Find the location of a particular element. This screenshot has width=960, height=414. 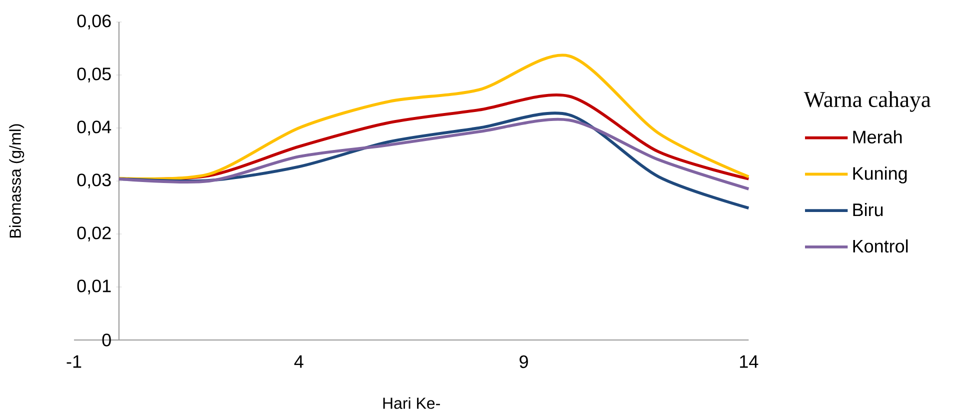

legend-label: Kontrol is located at coordinates (880, 246).